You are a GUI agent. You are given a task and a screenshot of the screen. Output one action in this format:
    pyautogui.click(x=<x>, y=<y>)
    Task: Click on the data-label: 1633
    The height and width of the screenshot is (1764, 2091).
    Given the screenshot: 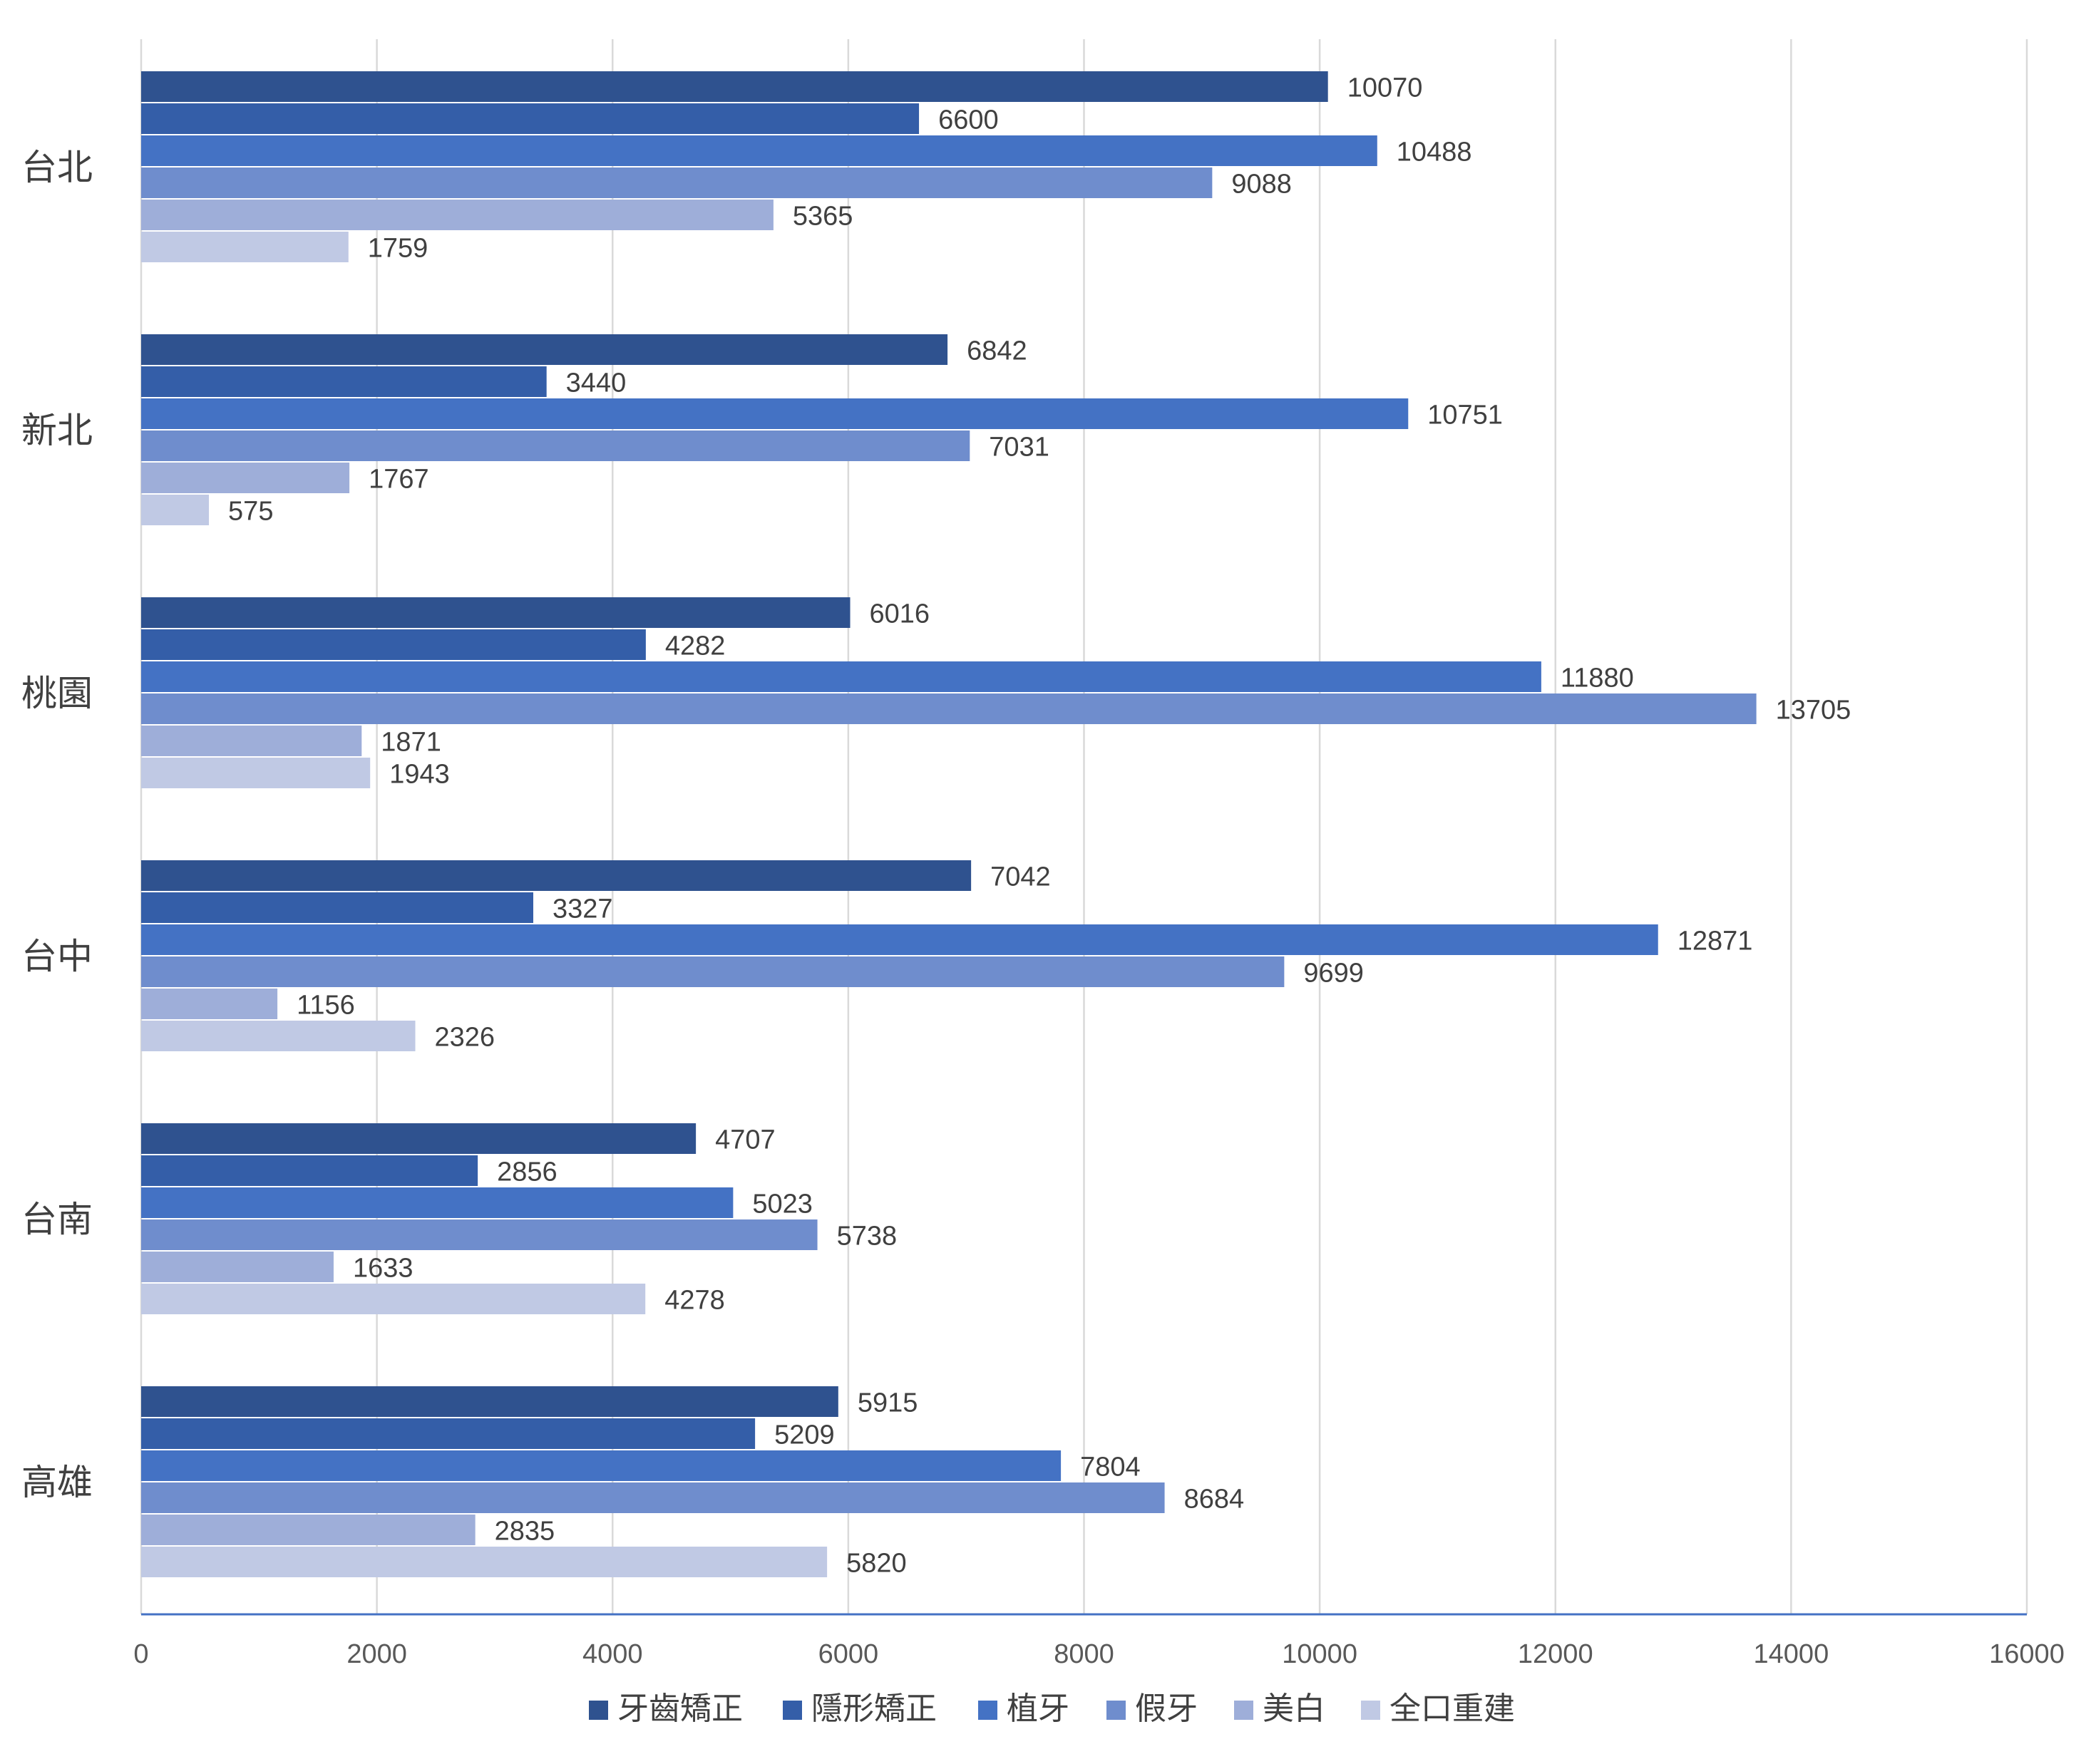 What is the action you would take?
    pyautogui.click(x=383, y=1269)
    